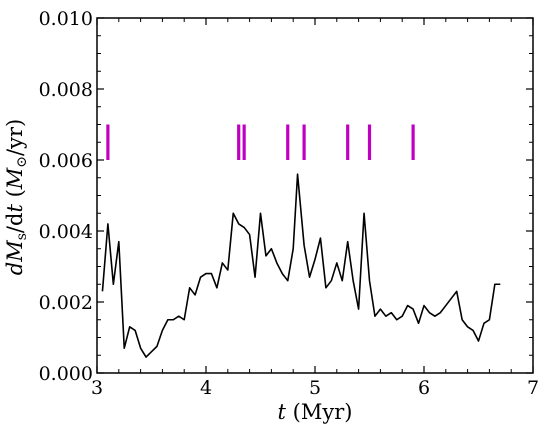 The width and height of the screenshot is (549, 438). What do you see at coordinates (533, 388) in the screenshot?
I see `x-tick-label: 7` at bounding box center [533, 388].